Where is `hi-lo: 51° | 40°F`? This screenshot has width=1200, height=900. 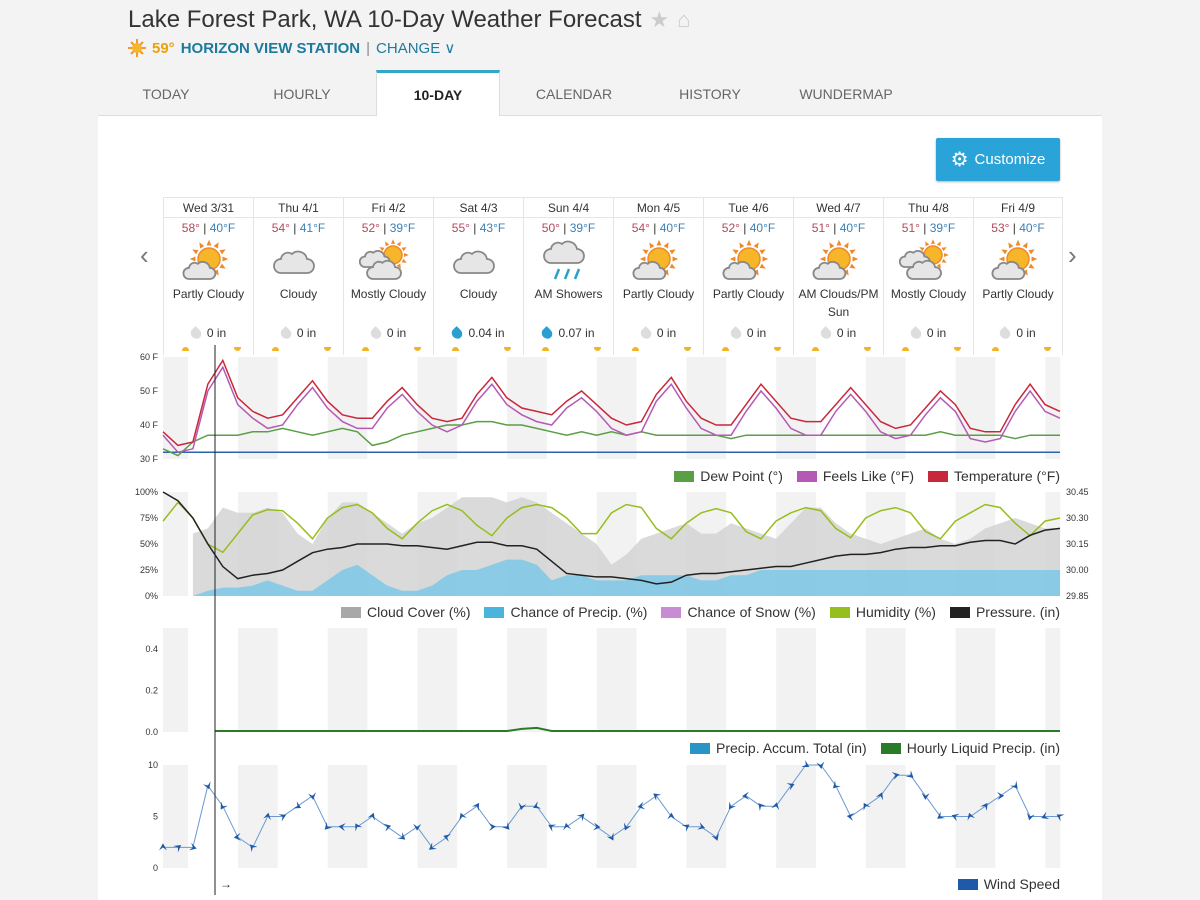 hi-lo: 51° | 40°F is located at coordinates (838, 228).